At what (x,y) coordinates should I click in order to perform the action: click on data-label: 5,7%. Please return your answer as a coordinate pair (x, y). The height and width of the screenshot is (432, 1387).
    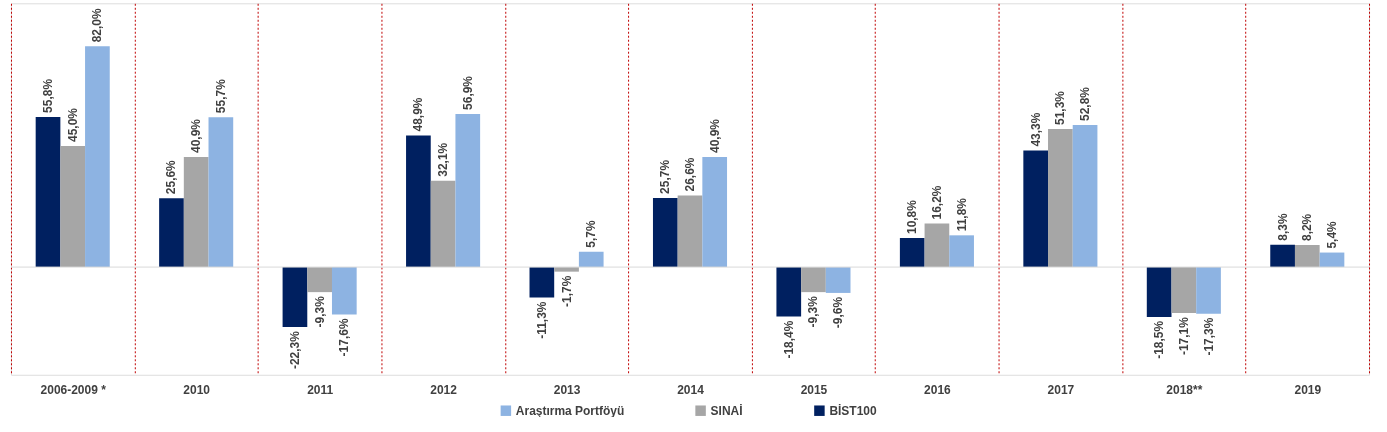
    Looking at the image, I should click on (591, 234).